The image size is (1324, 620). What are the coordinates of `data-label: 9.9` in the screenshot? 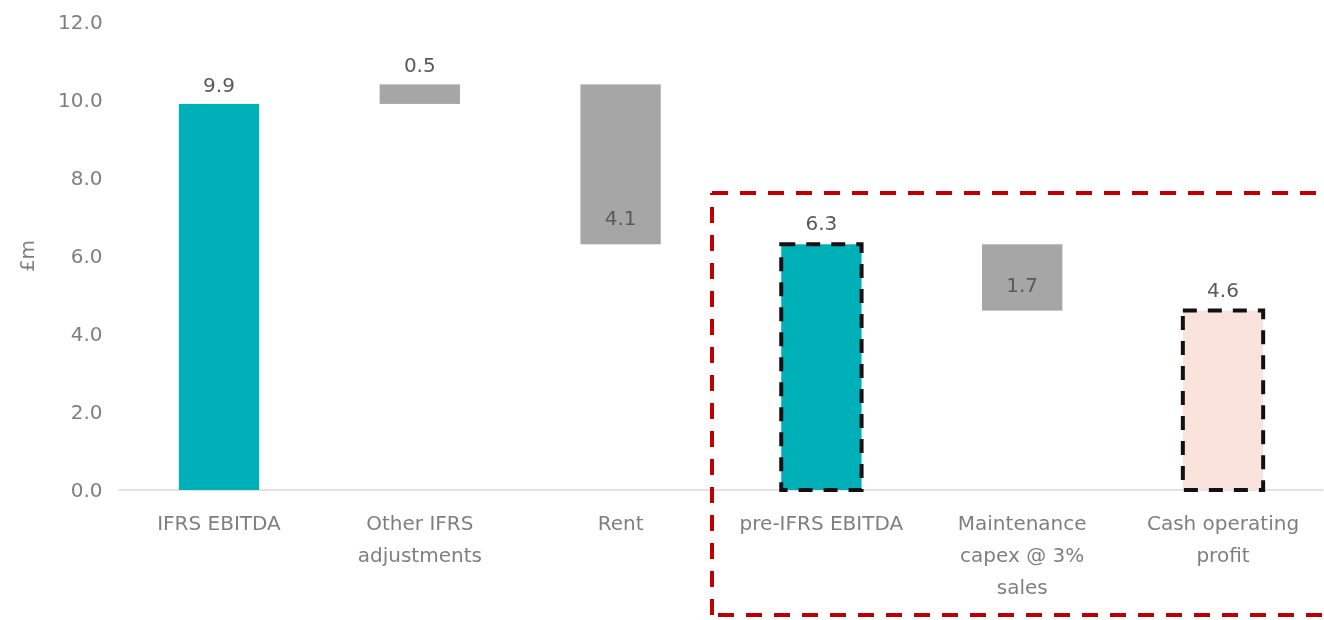 It's located at (219, 84).